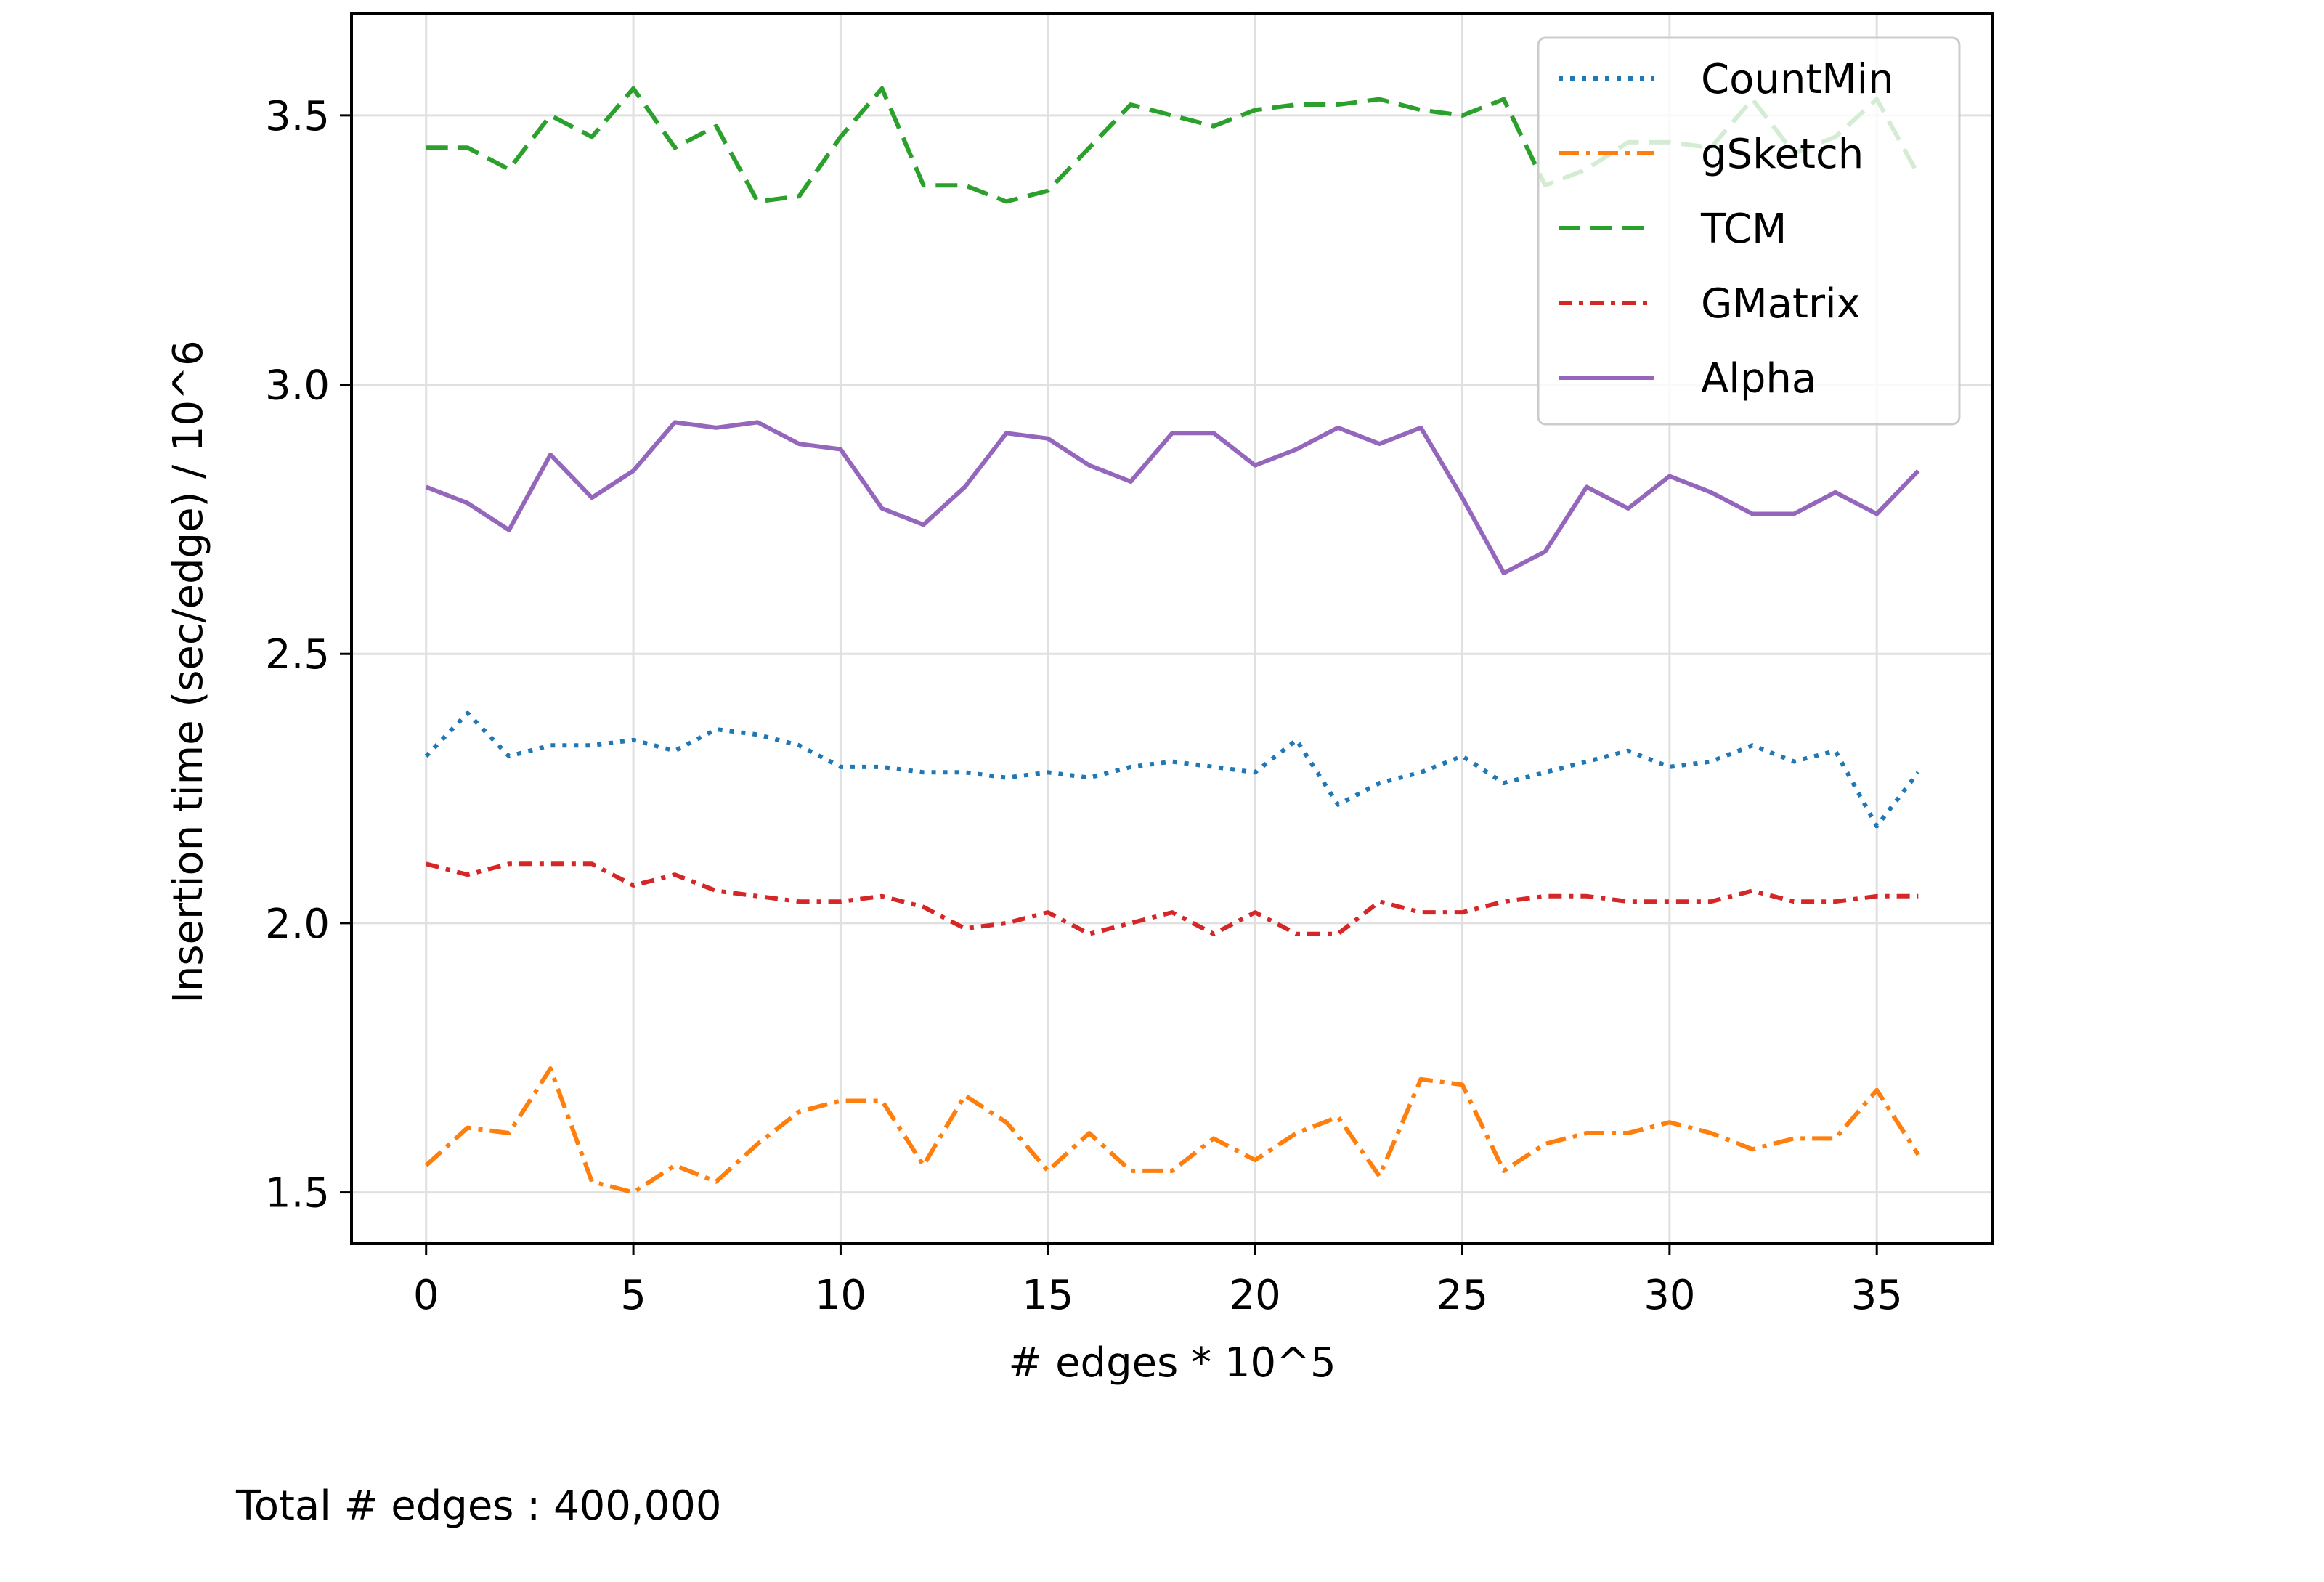  What do you see at coordinates (633, 1295) in the screenshot?
I see `x-tick-label: 5` at bounding box center [633, 1295].